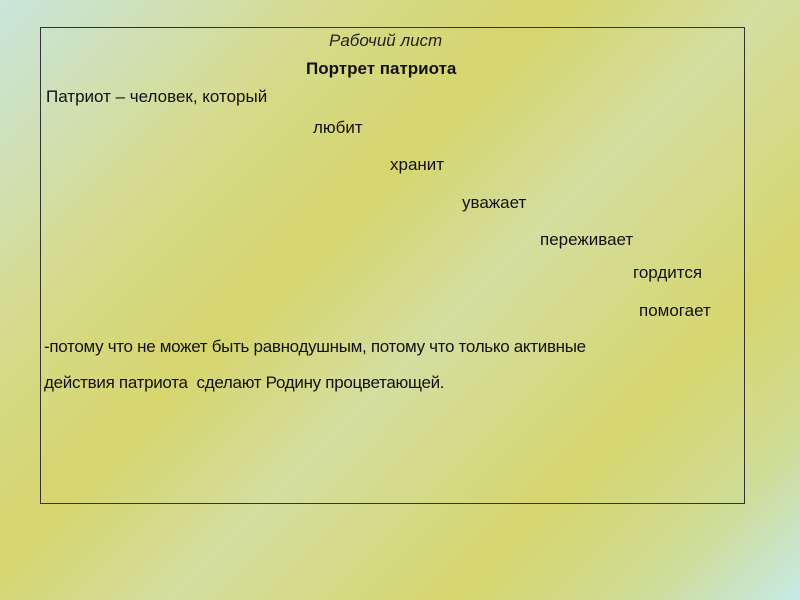  I want to click on verb-proud: гордится, so click(668, 272).